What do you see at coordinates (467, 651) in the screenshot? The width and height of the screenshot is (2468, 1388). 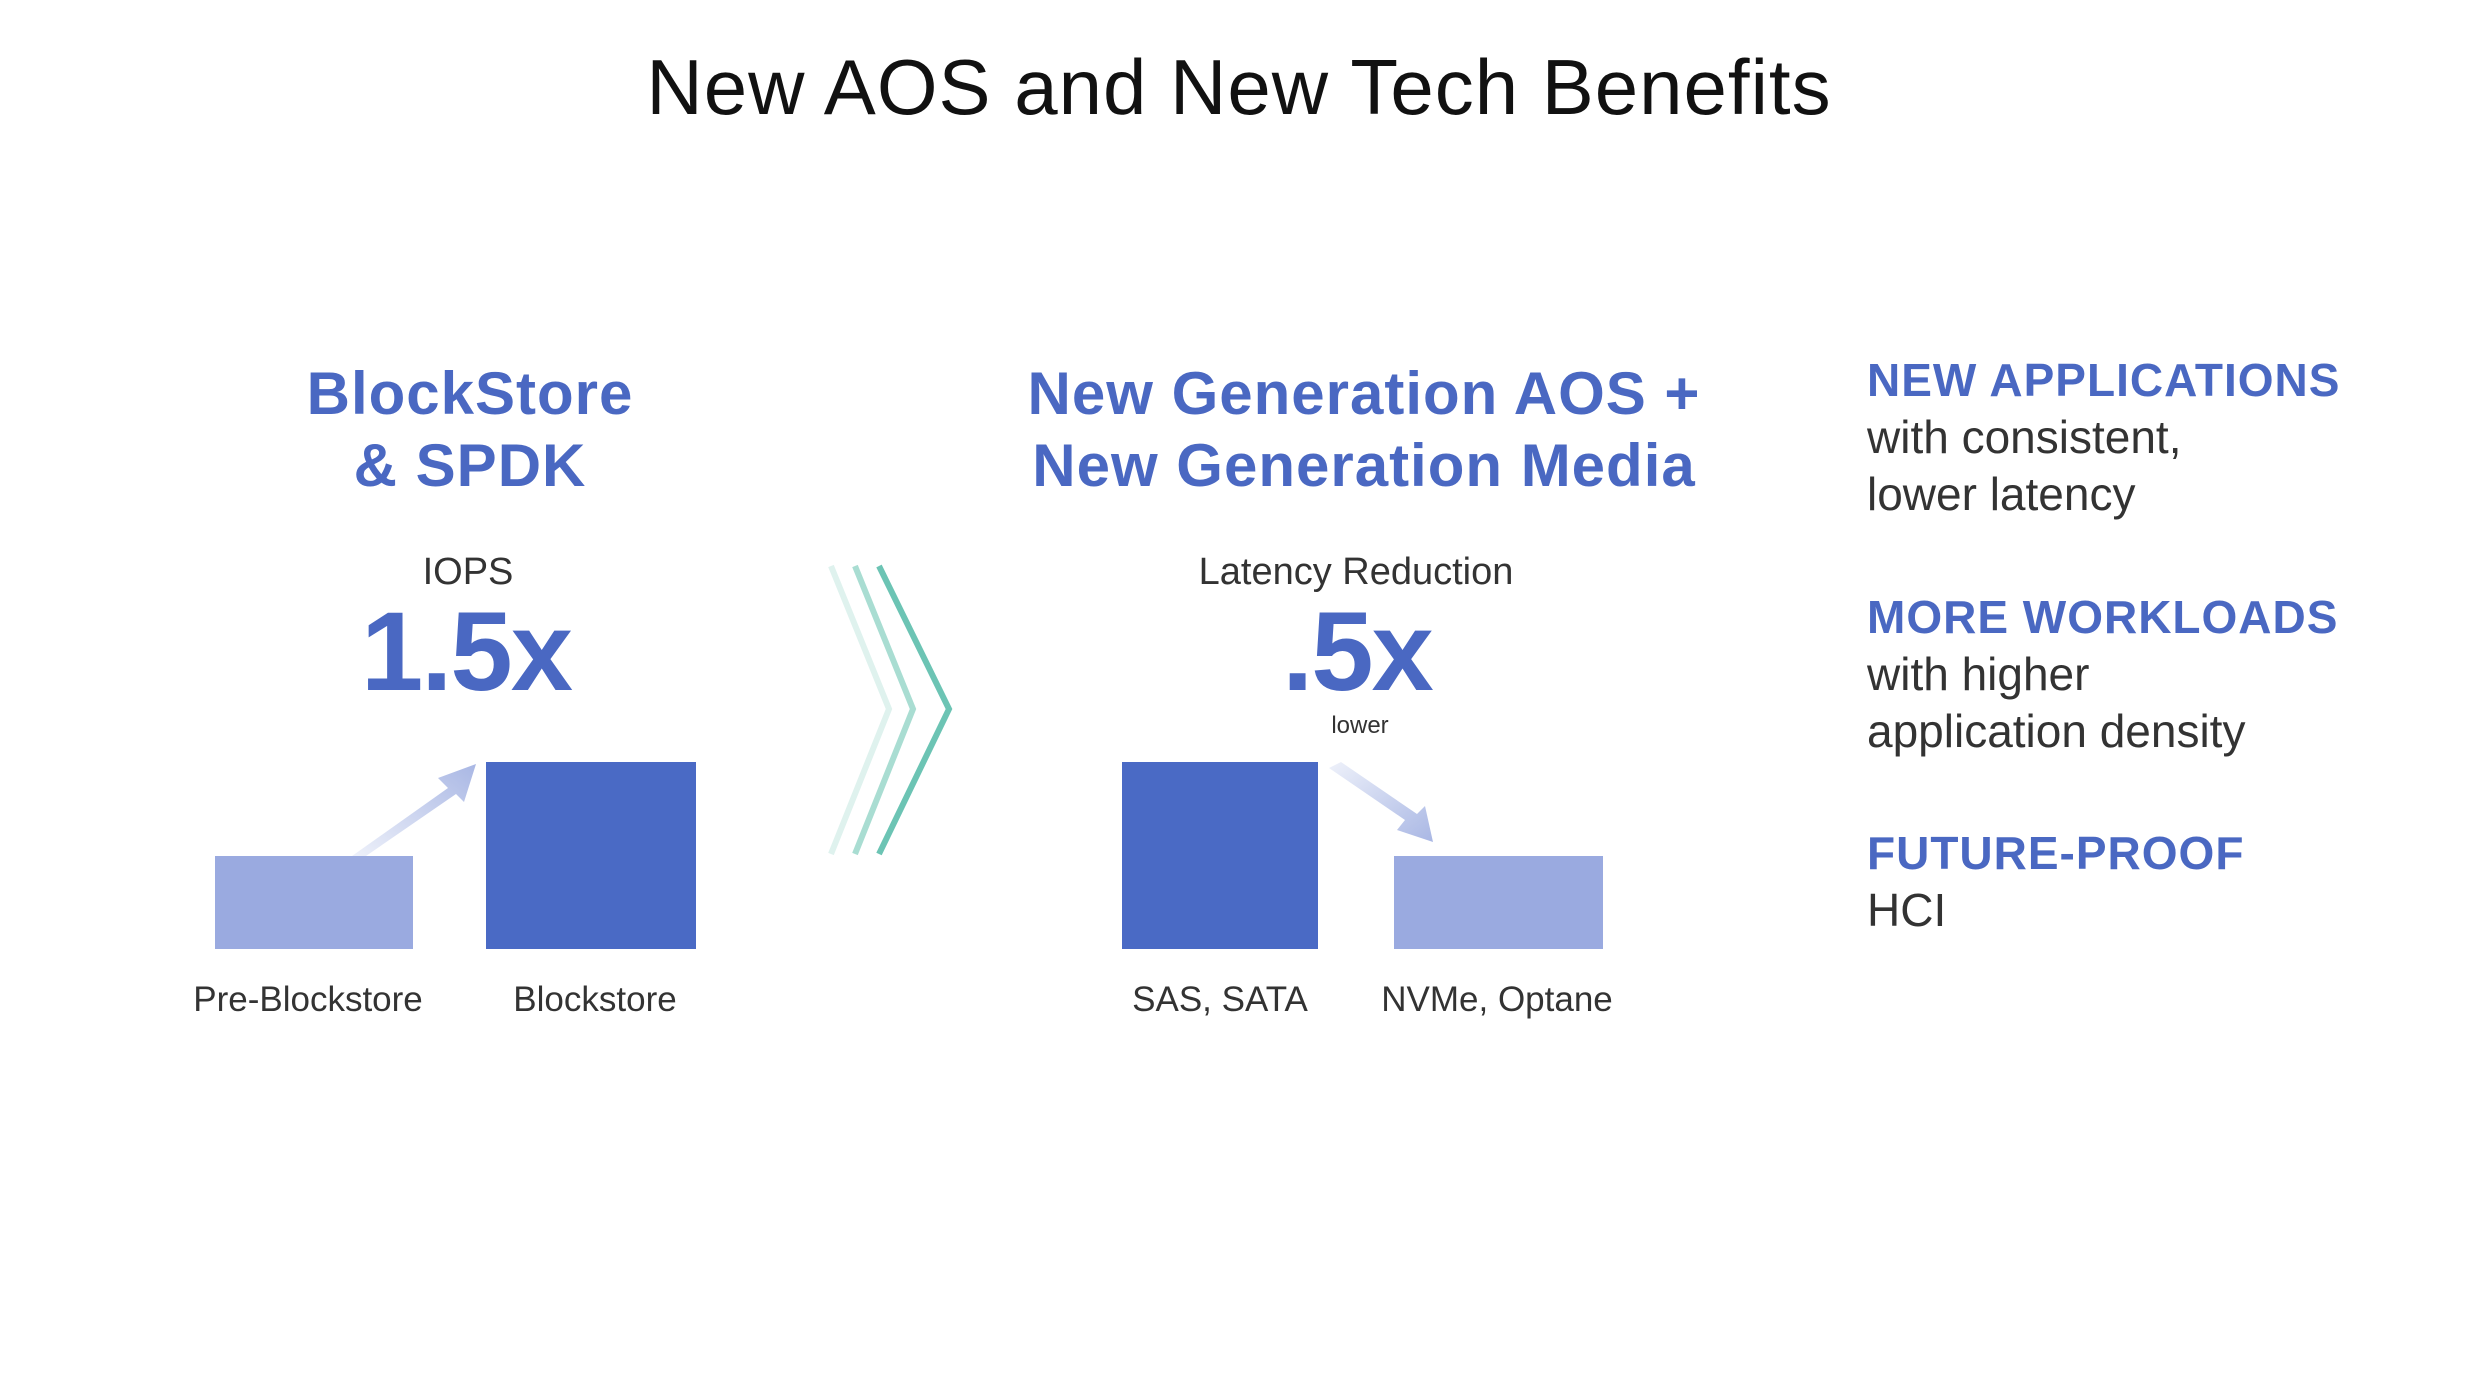 I see `iops-value: 1.5x` at bounding box center [467, 651].